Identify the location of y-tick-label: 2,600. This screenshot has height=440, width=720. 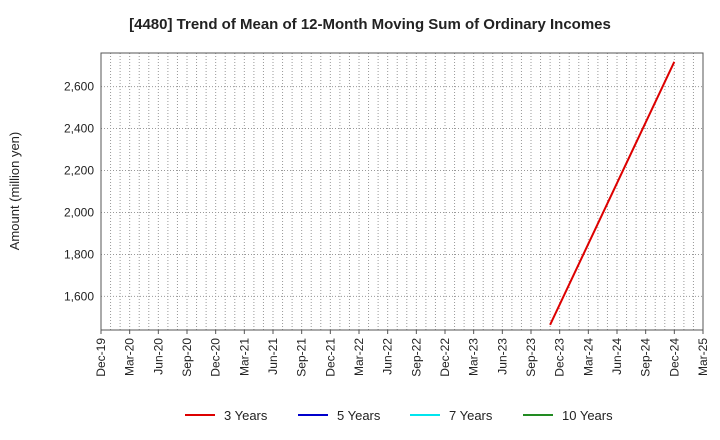
(79, 87).